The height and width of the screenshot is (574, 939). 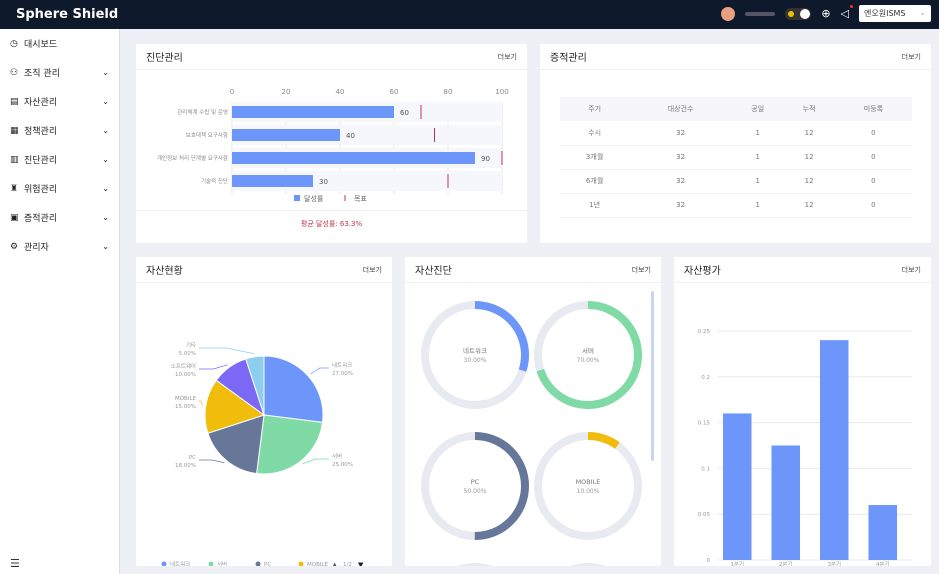 I want to click on asset-eval-card: 자산평가 더보기 0 0.05 0.1 0.15 0.2 0.25 1분기 2분기 3분기 4분기, so click(x=802, y=411).